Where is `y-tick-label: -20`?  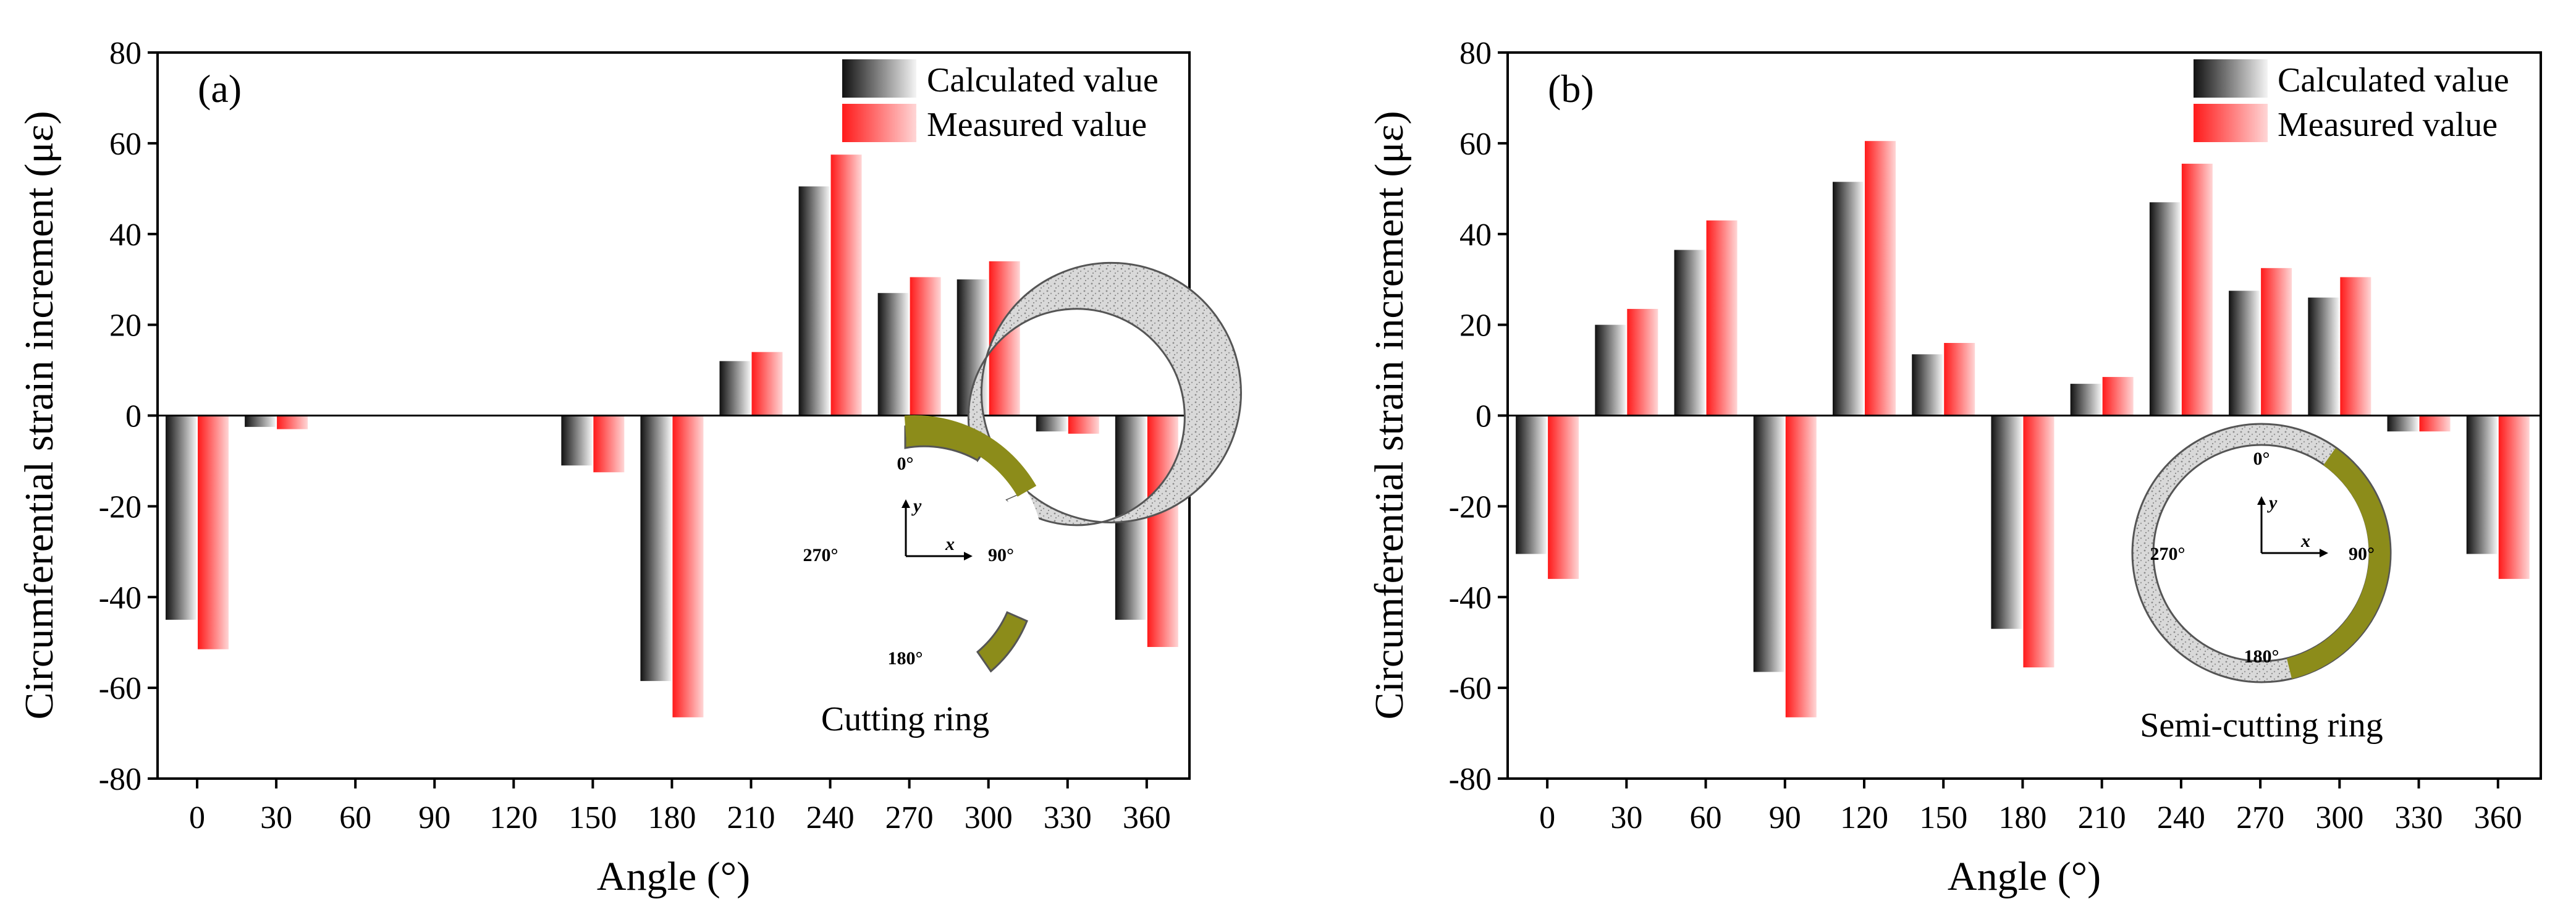
y-tick-label: -20 is located at coordinates (1470, 507).